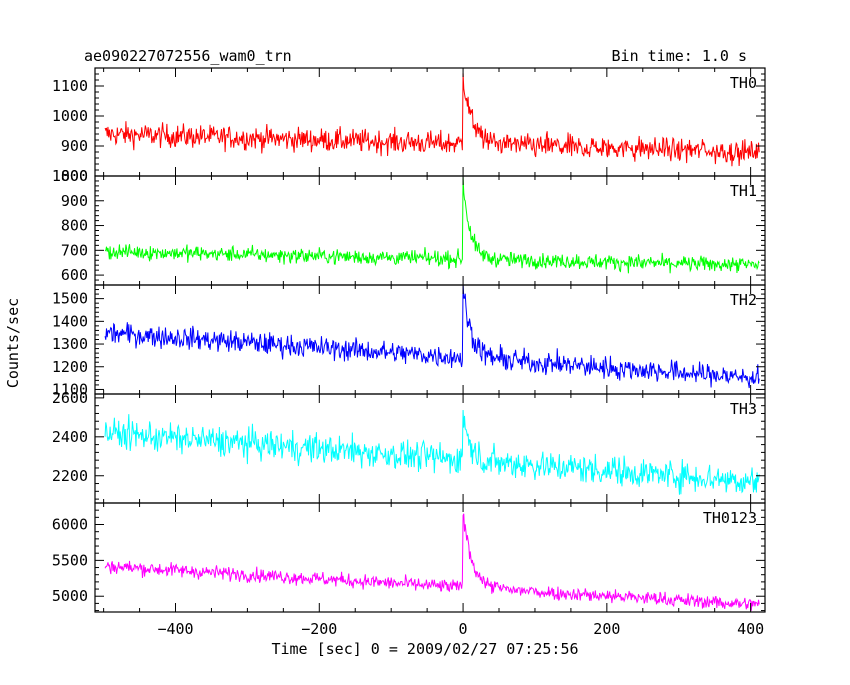 The width and height of the screenshot is (850, 685). I want to click on x-tick-label: −400, so click(175, 629).